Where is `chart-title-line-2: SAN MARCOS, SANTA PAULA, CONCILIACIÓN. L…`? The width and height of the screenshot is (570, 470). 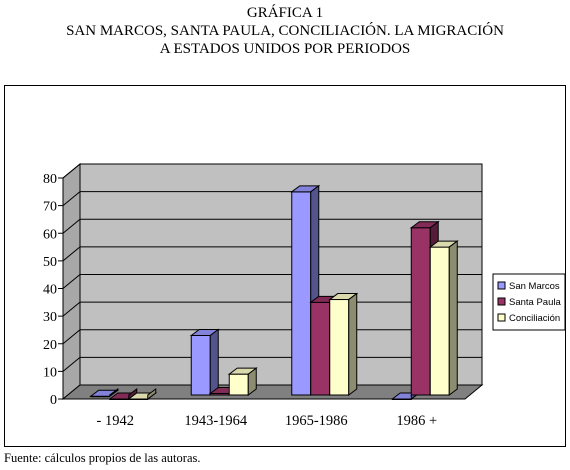 chart-title-line-2: SAN MARCOS, SANTA PAULA, CONCILIACIÓN. L… is located at coordinates (285, 31).